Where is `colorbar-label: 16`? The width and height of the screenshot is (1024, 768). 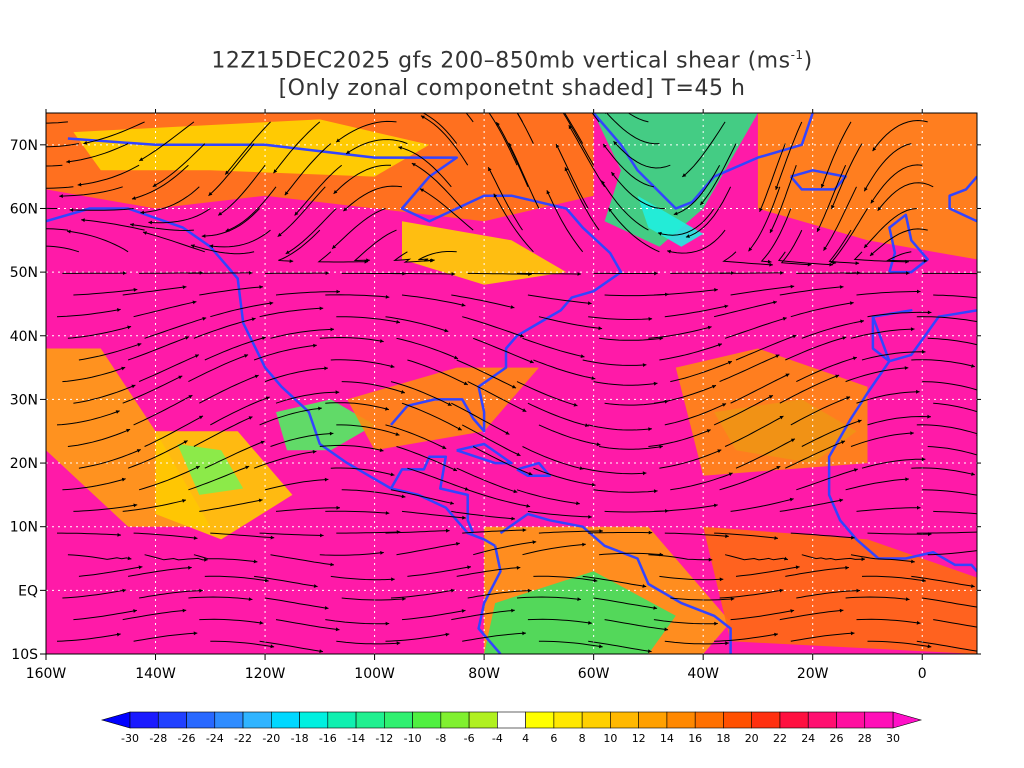
colorbar-label: 16 is located at coordinates (695, 738).